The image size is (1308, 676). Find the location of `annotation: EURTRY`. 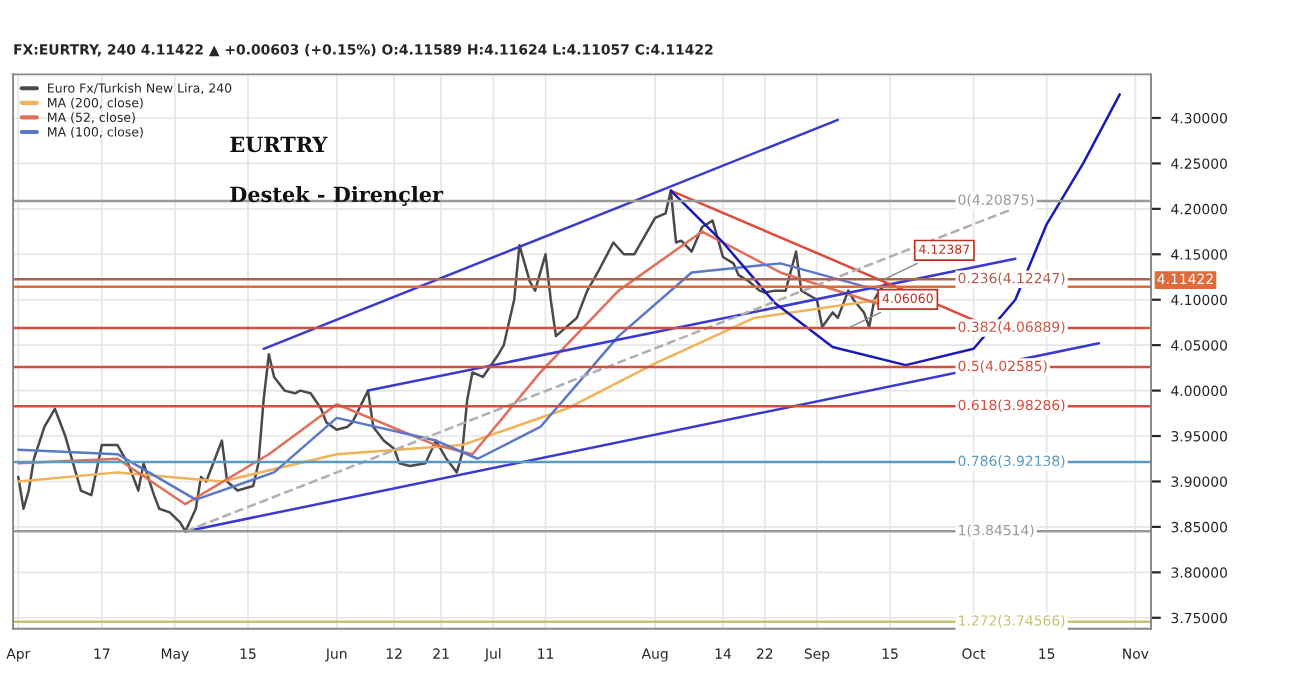

annotation: EURTRY is located at coordinates (279, 144).